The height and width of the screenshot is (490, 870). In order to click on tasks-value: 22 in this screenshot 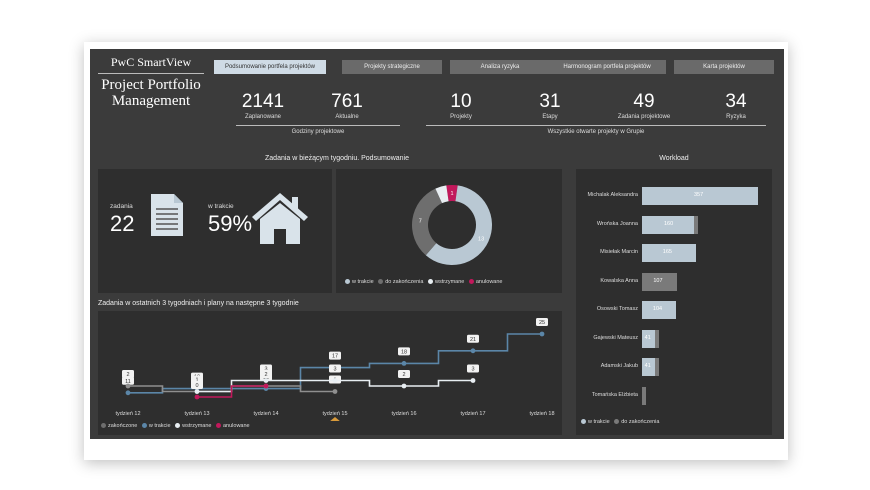, I will do `click(122, 223)`.